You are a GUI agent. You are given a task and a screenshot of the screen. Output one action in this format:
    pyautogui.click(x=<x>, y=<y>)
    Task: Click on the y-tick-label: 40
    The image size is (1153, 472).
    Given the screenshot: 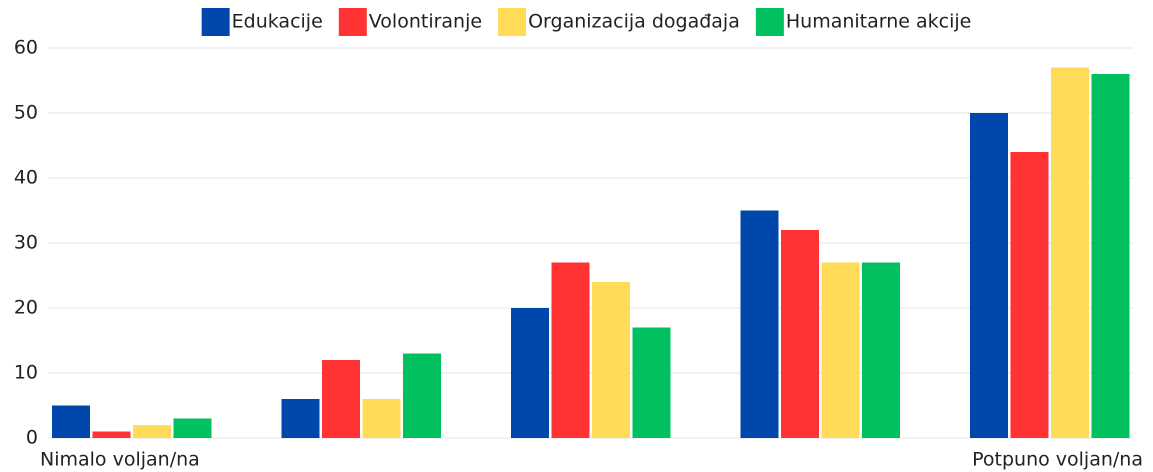 What is the action you would take?
    pyautogui.click(x=26, y=178)
    